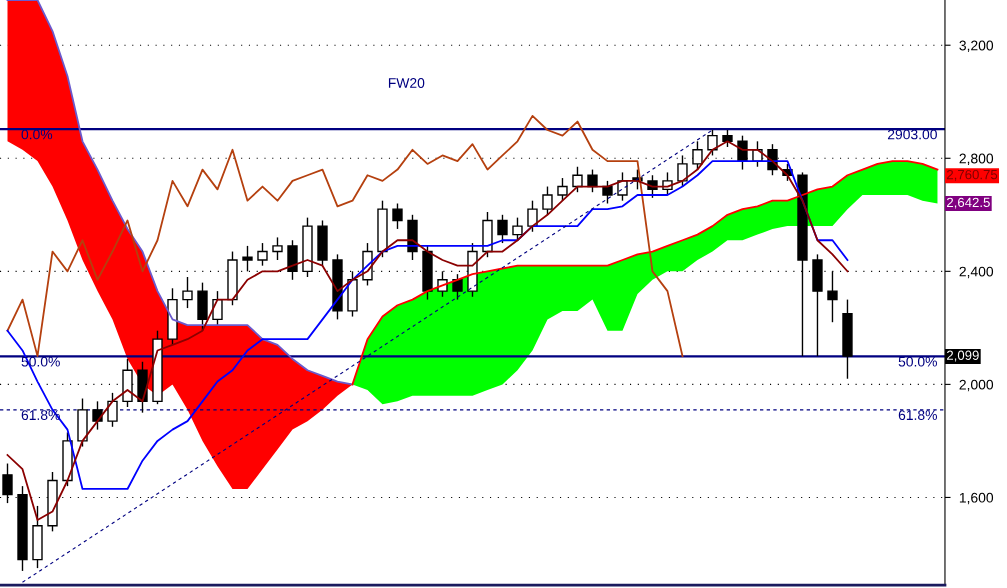 Image resolution: width=1007 pixels, height=588 pixels. What do you see at coordinates (976, 272) in the screenshot?
I see `y-tick-label: 2,400` at bounding box center [976, 272].